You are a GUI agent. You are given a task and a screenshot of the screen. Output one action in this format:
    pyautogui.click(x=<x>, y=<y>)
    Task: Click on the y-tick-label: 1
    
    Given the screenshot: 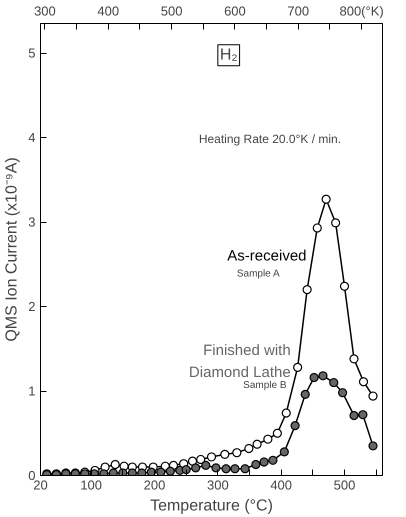 What is the action you would take?
    pyautogui.click(x=32, y=391)
    